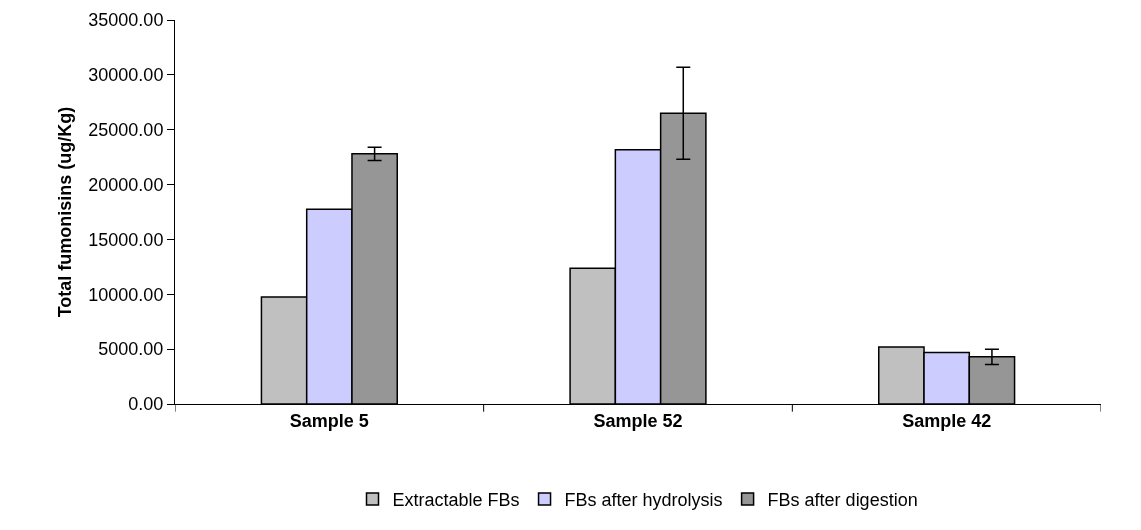  I want to click on legend-label: FBs after hydrolysis, so click(643, 500).